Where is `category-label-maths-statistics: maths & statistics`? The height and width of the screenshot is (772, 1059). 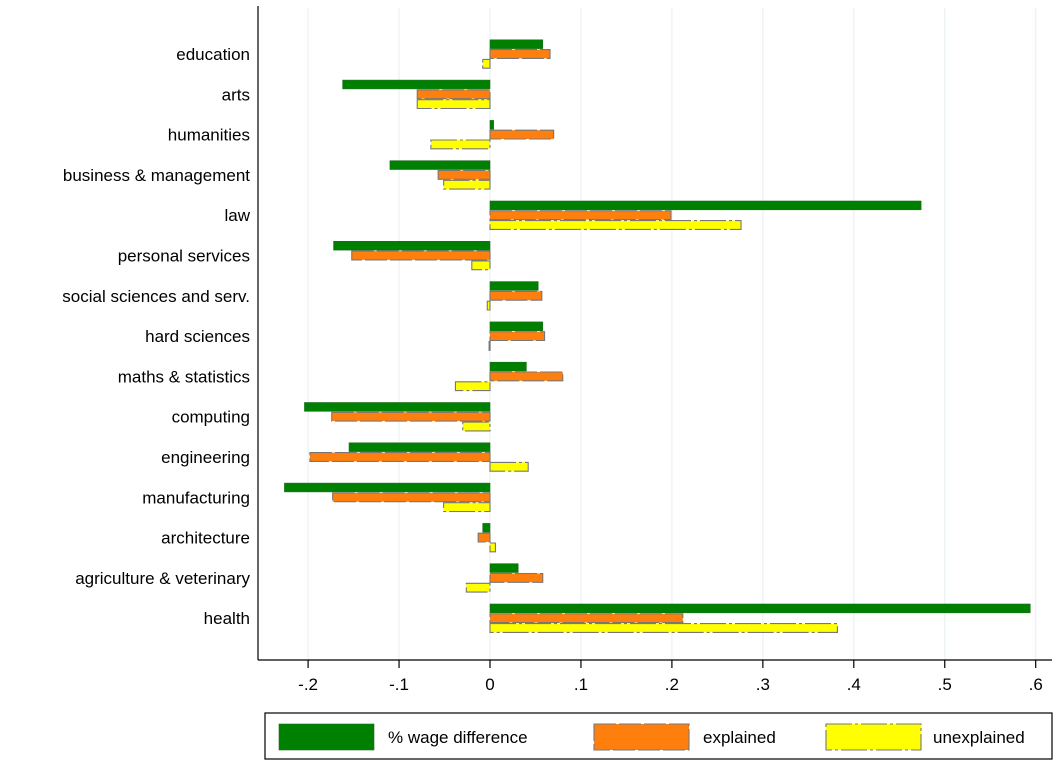
category-label-maths-statistics: maths & statistics is located at coordinates (184, 376).